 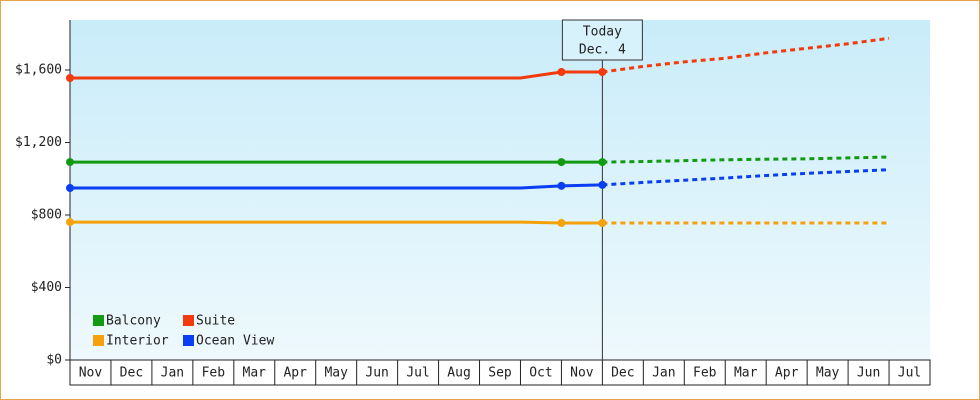 What do you see at coordinates (46, 287) in the screenshot?
I see `y-tick-label: $400` at bounding box center [46, 287].